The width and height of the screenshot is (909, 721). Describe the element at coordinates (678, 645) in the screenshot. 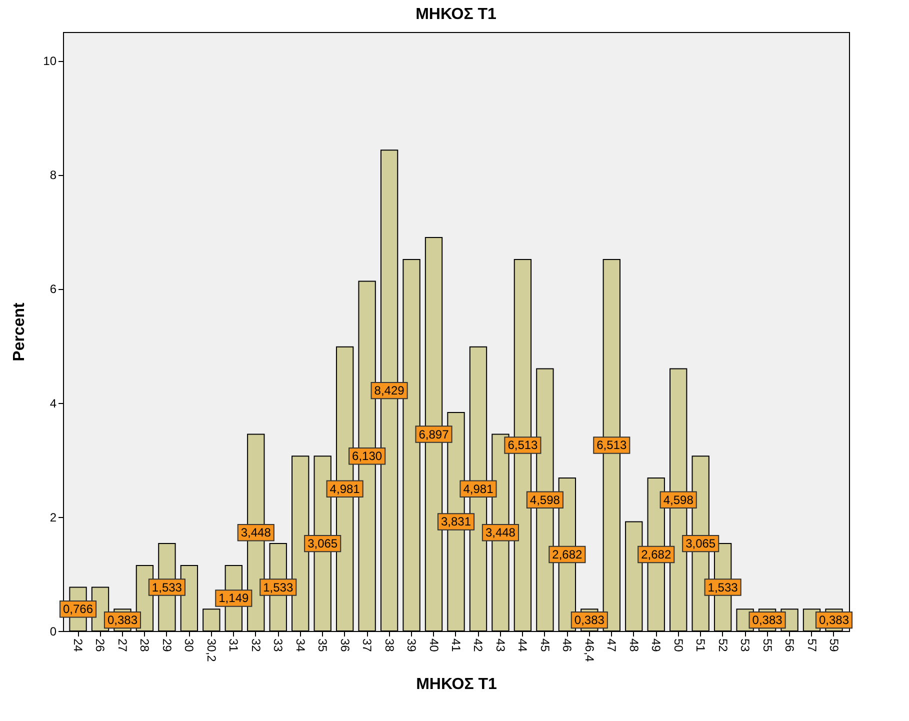

I see `x-tick-label: 50` at that location.